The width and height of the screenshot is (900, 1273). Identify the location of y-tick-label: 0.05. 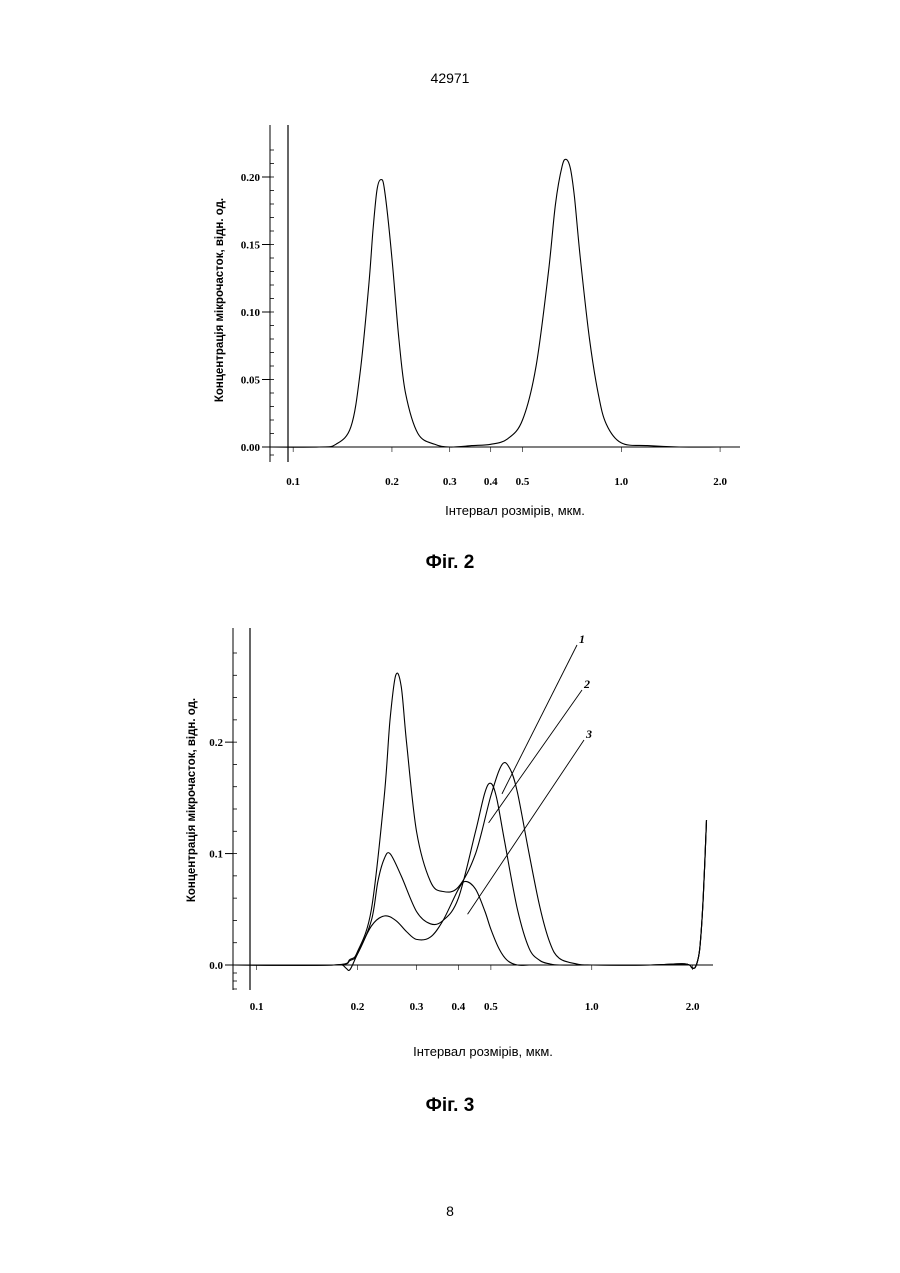
(251, 381).